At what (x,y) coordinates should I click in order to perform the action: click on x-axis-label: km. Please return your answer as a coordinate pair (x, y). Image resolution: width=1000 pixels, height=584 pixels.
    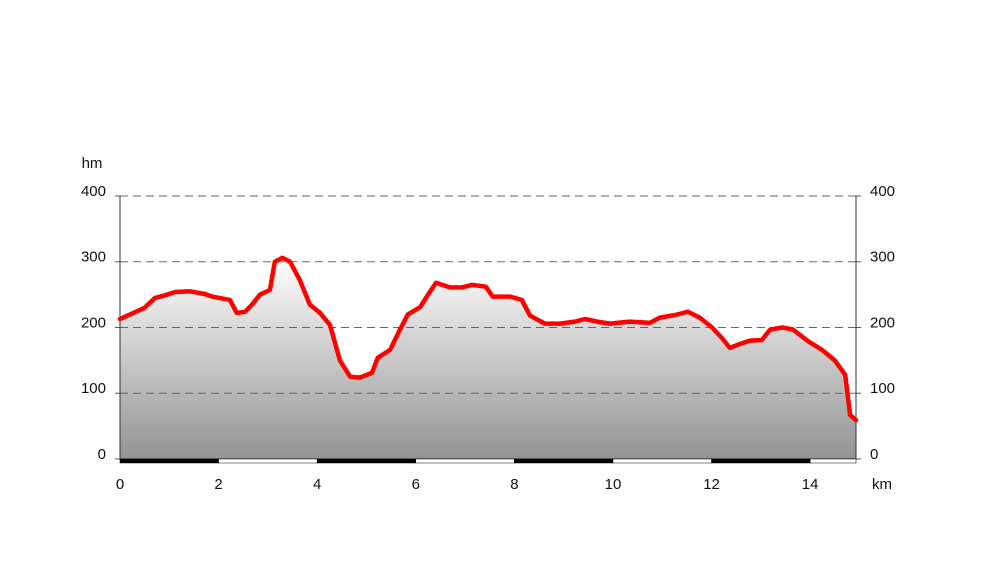
    Looking at the image, I should click on (882, 484).